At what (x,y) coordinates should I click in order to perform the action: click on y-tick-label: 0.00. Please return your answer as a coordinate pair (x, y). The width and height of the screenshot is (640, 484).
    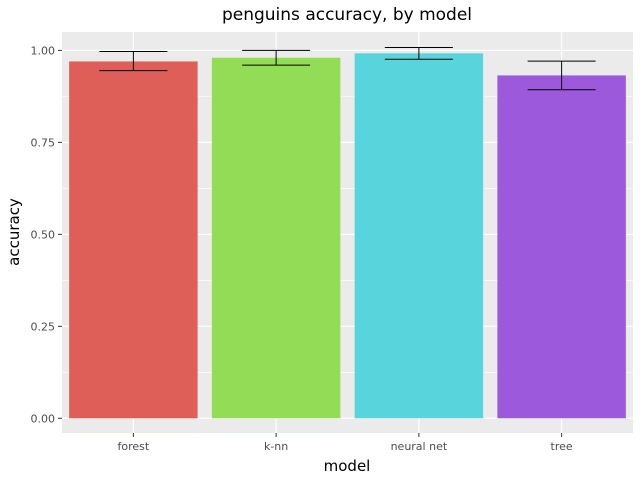
    Looking at the image, I should click on (43, 418).